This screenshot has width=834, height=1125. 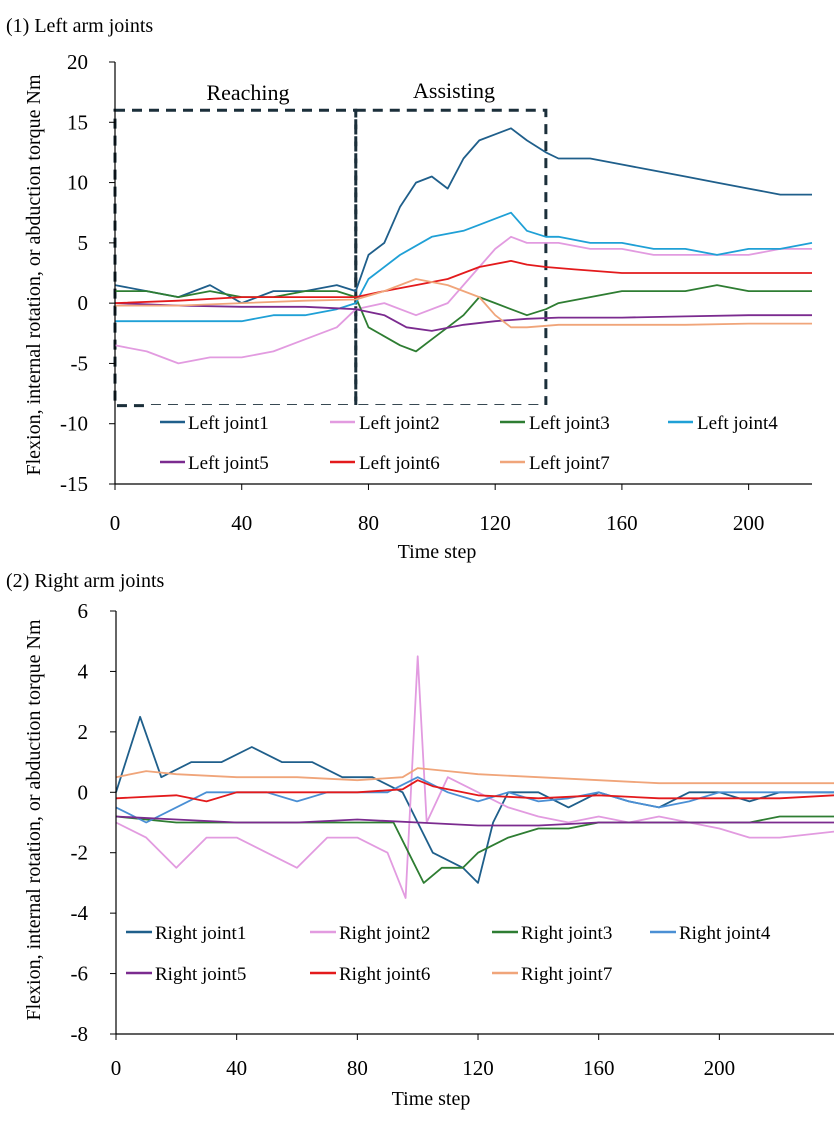 What do you see at coordinates (566, 974) in the screenshot?
I see `legend-label: Right joint7` at bounding box center [566, 974].